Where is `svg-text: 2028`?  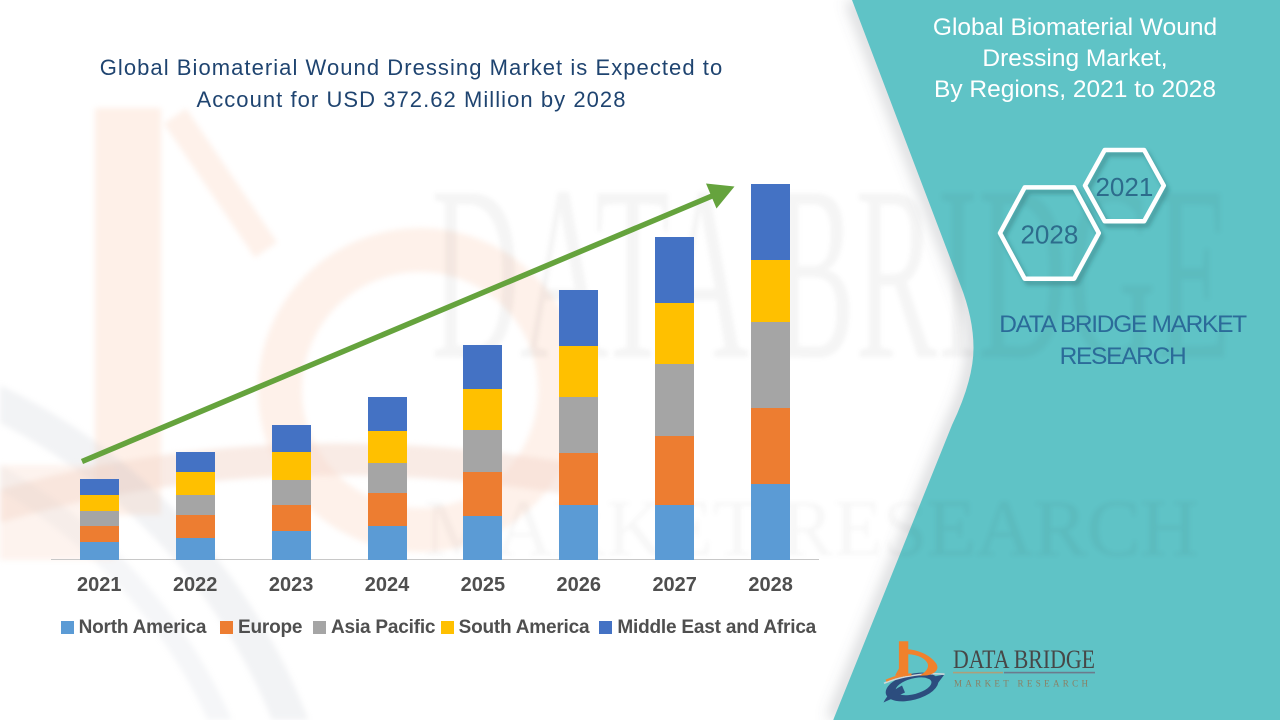
svg-text: 2028 is located at coordinates (1049, 235).